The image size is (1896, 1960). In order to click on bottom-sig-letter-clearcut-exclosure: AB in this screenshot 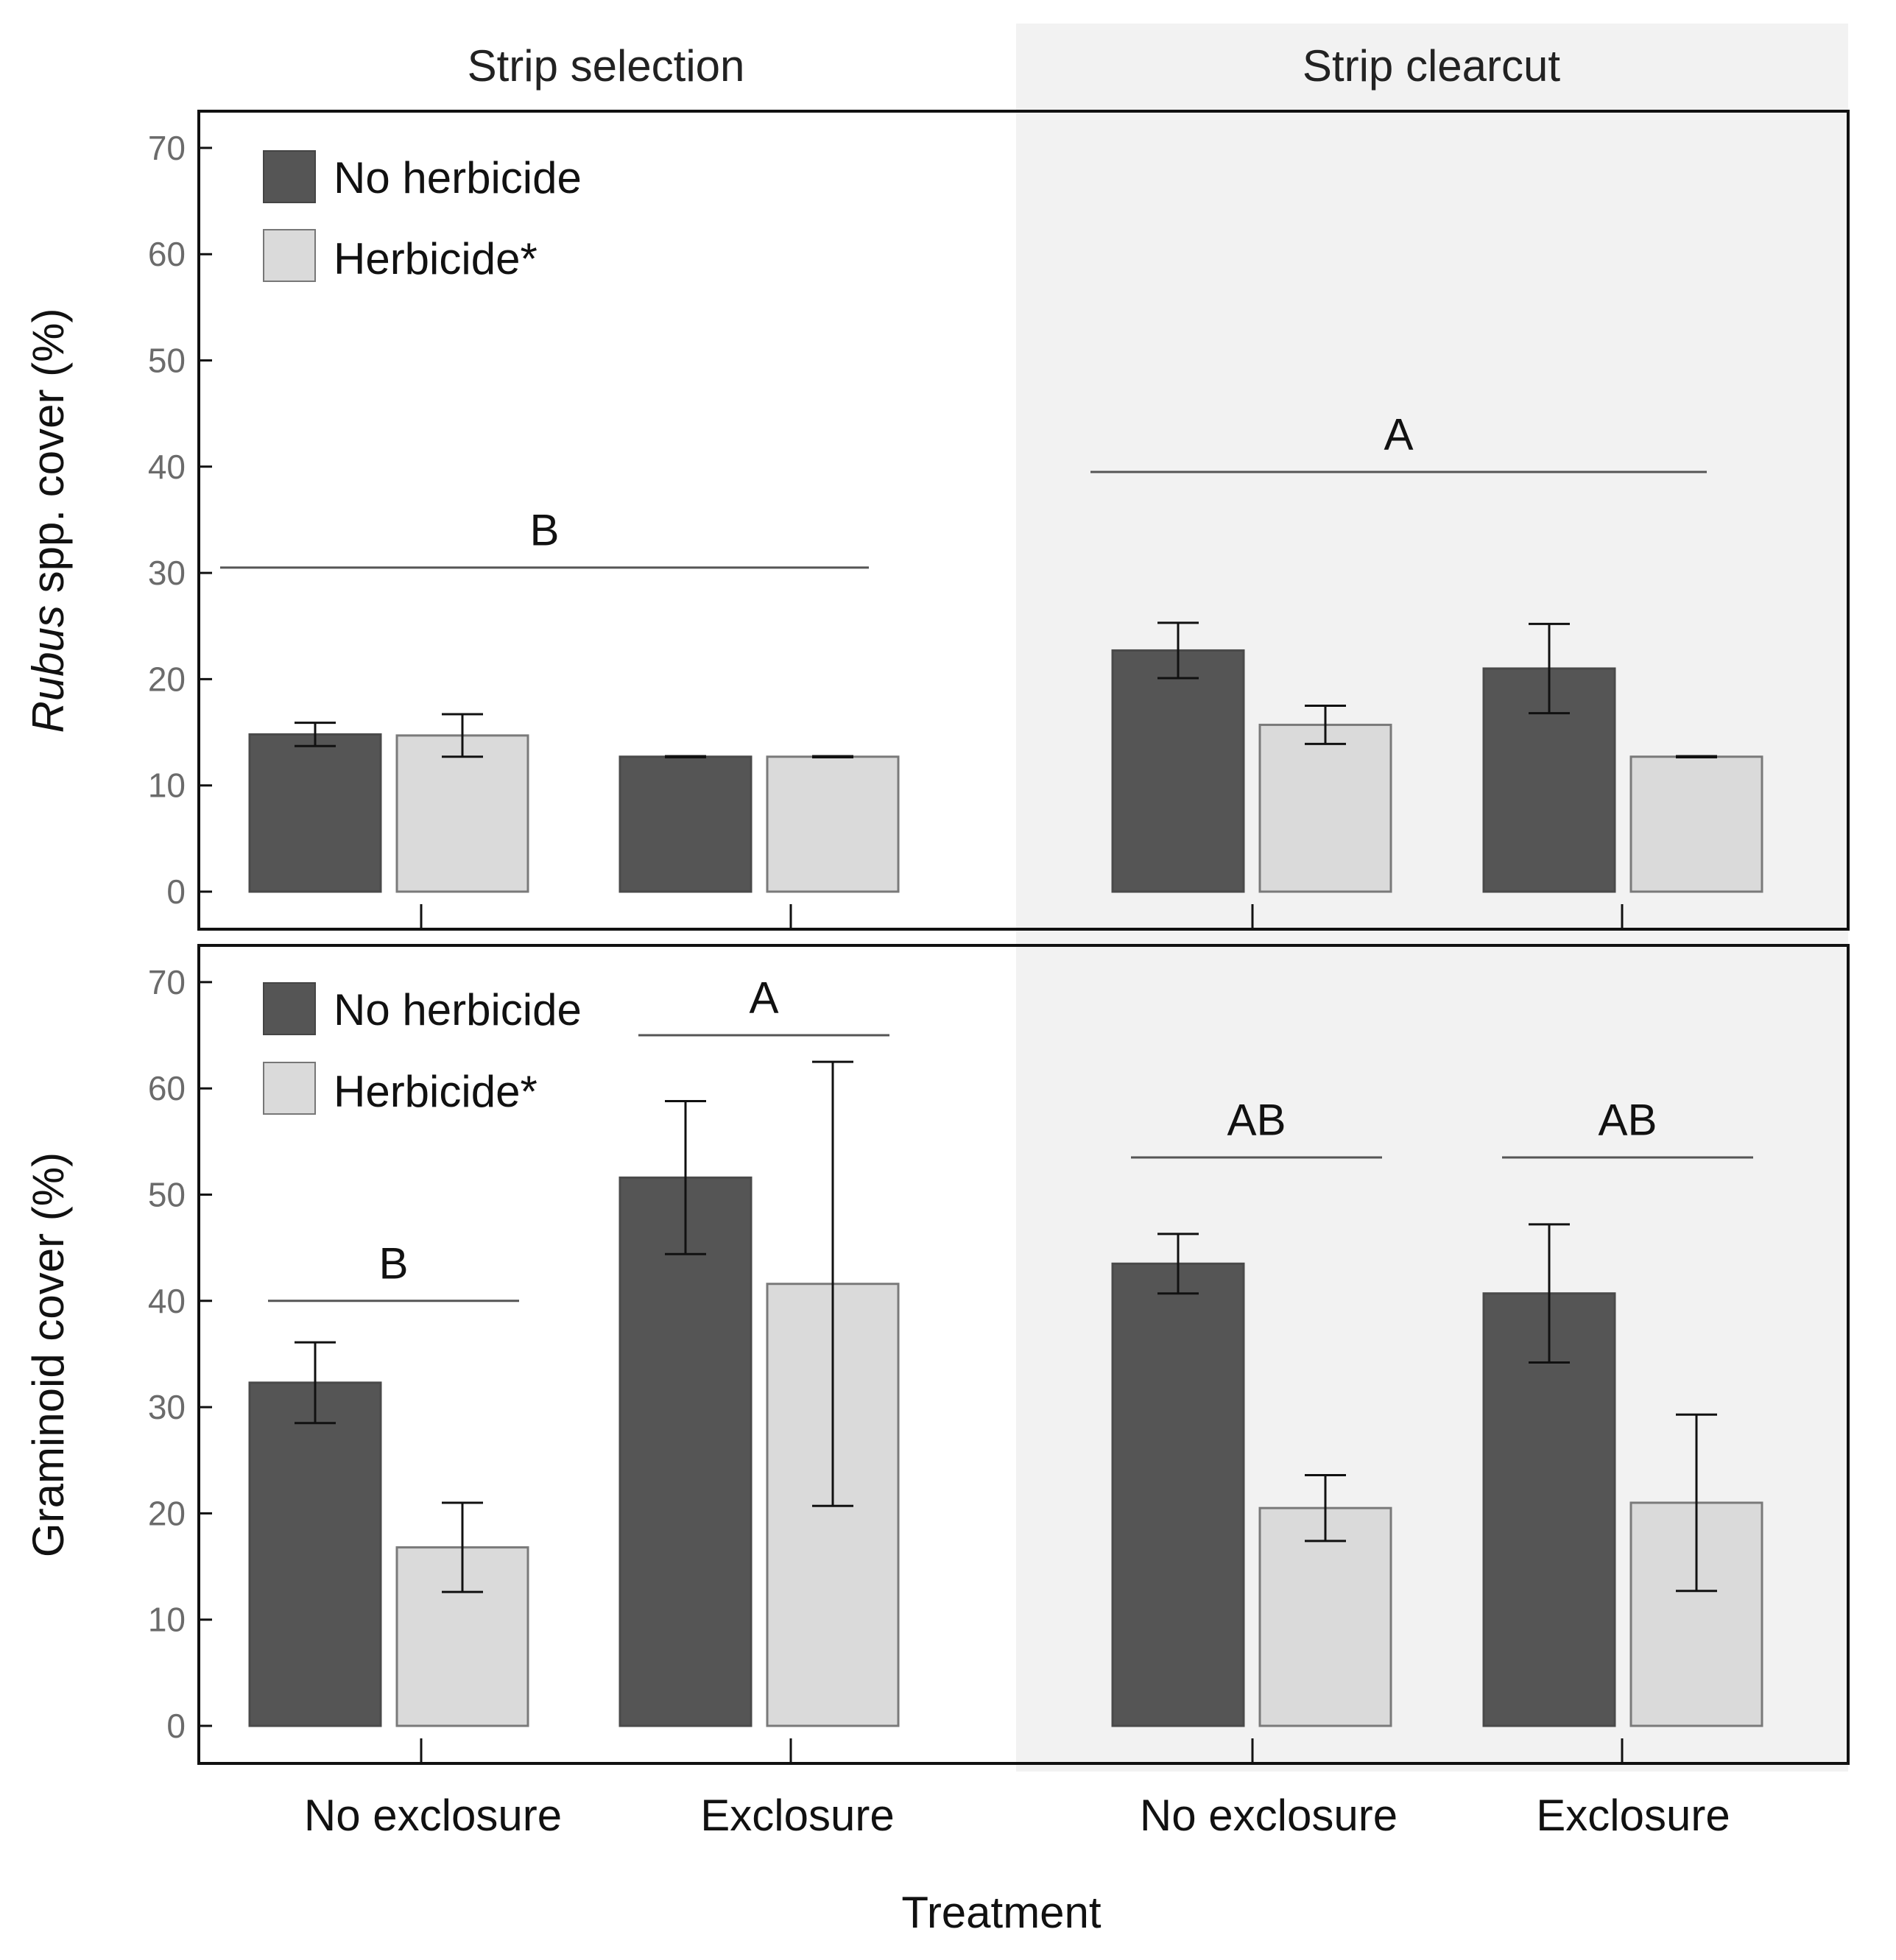, I will do `click(1627, 1119)`.